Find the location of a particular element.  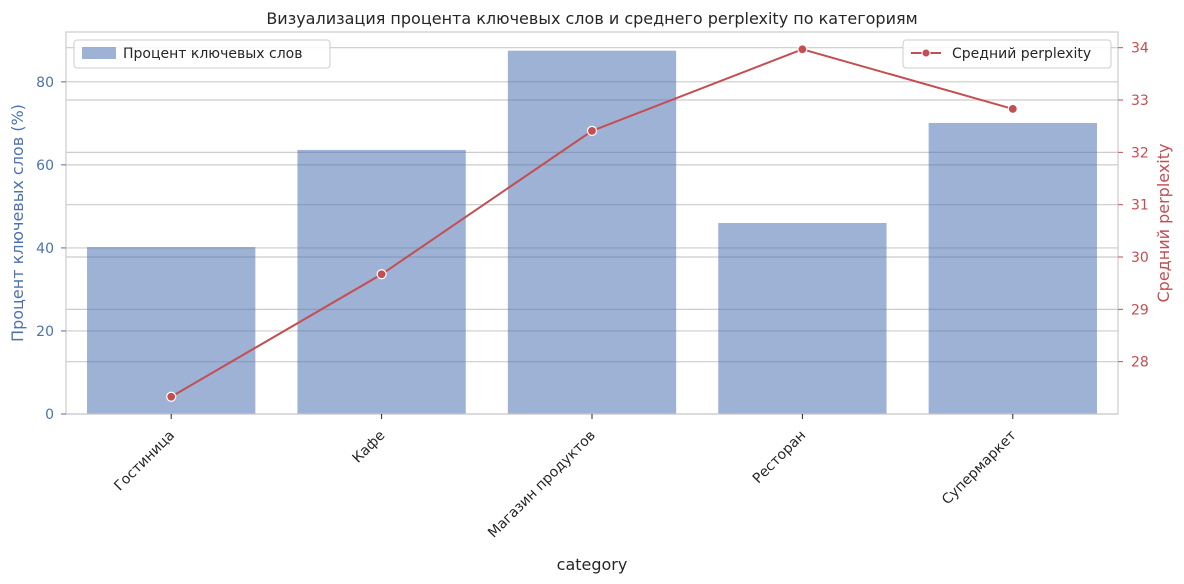

legend-line-label: Средний perplexity is located at coordinates (1021, 54).